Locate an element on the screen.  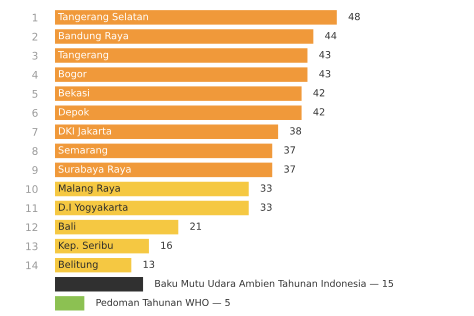
y-tick-label: 12 is located at coordinates (32, 227).